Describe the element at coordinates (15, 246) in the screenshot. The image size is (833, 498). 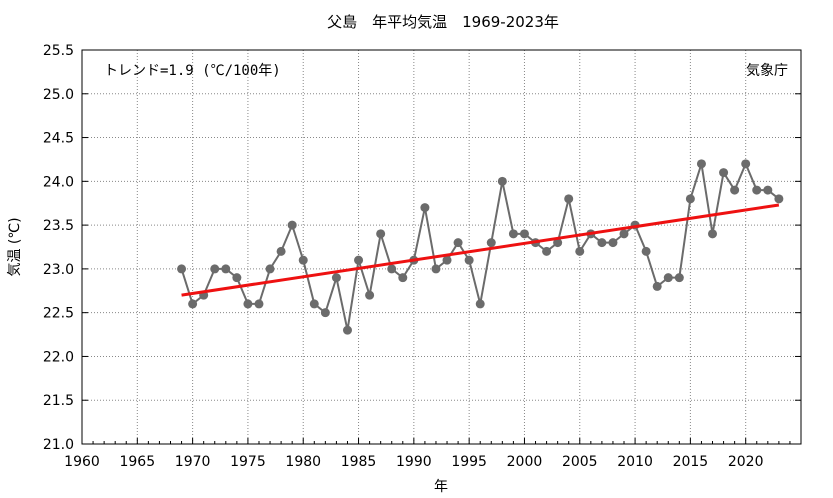
I see `y-axis-label: 気温 (℃)` at that location.